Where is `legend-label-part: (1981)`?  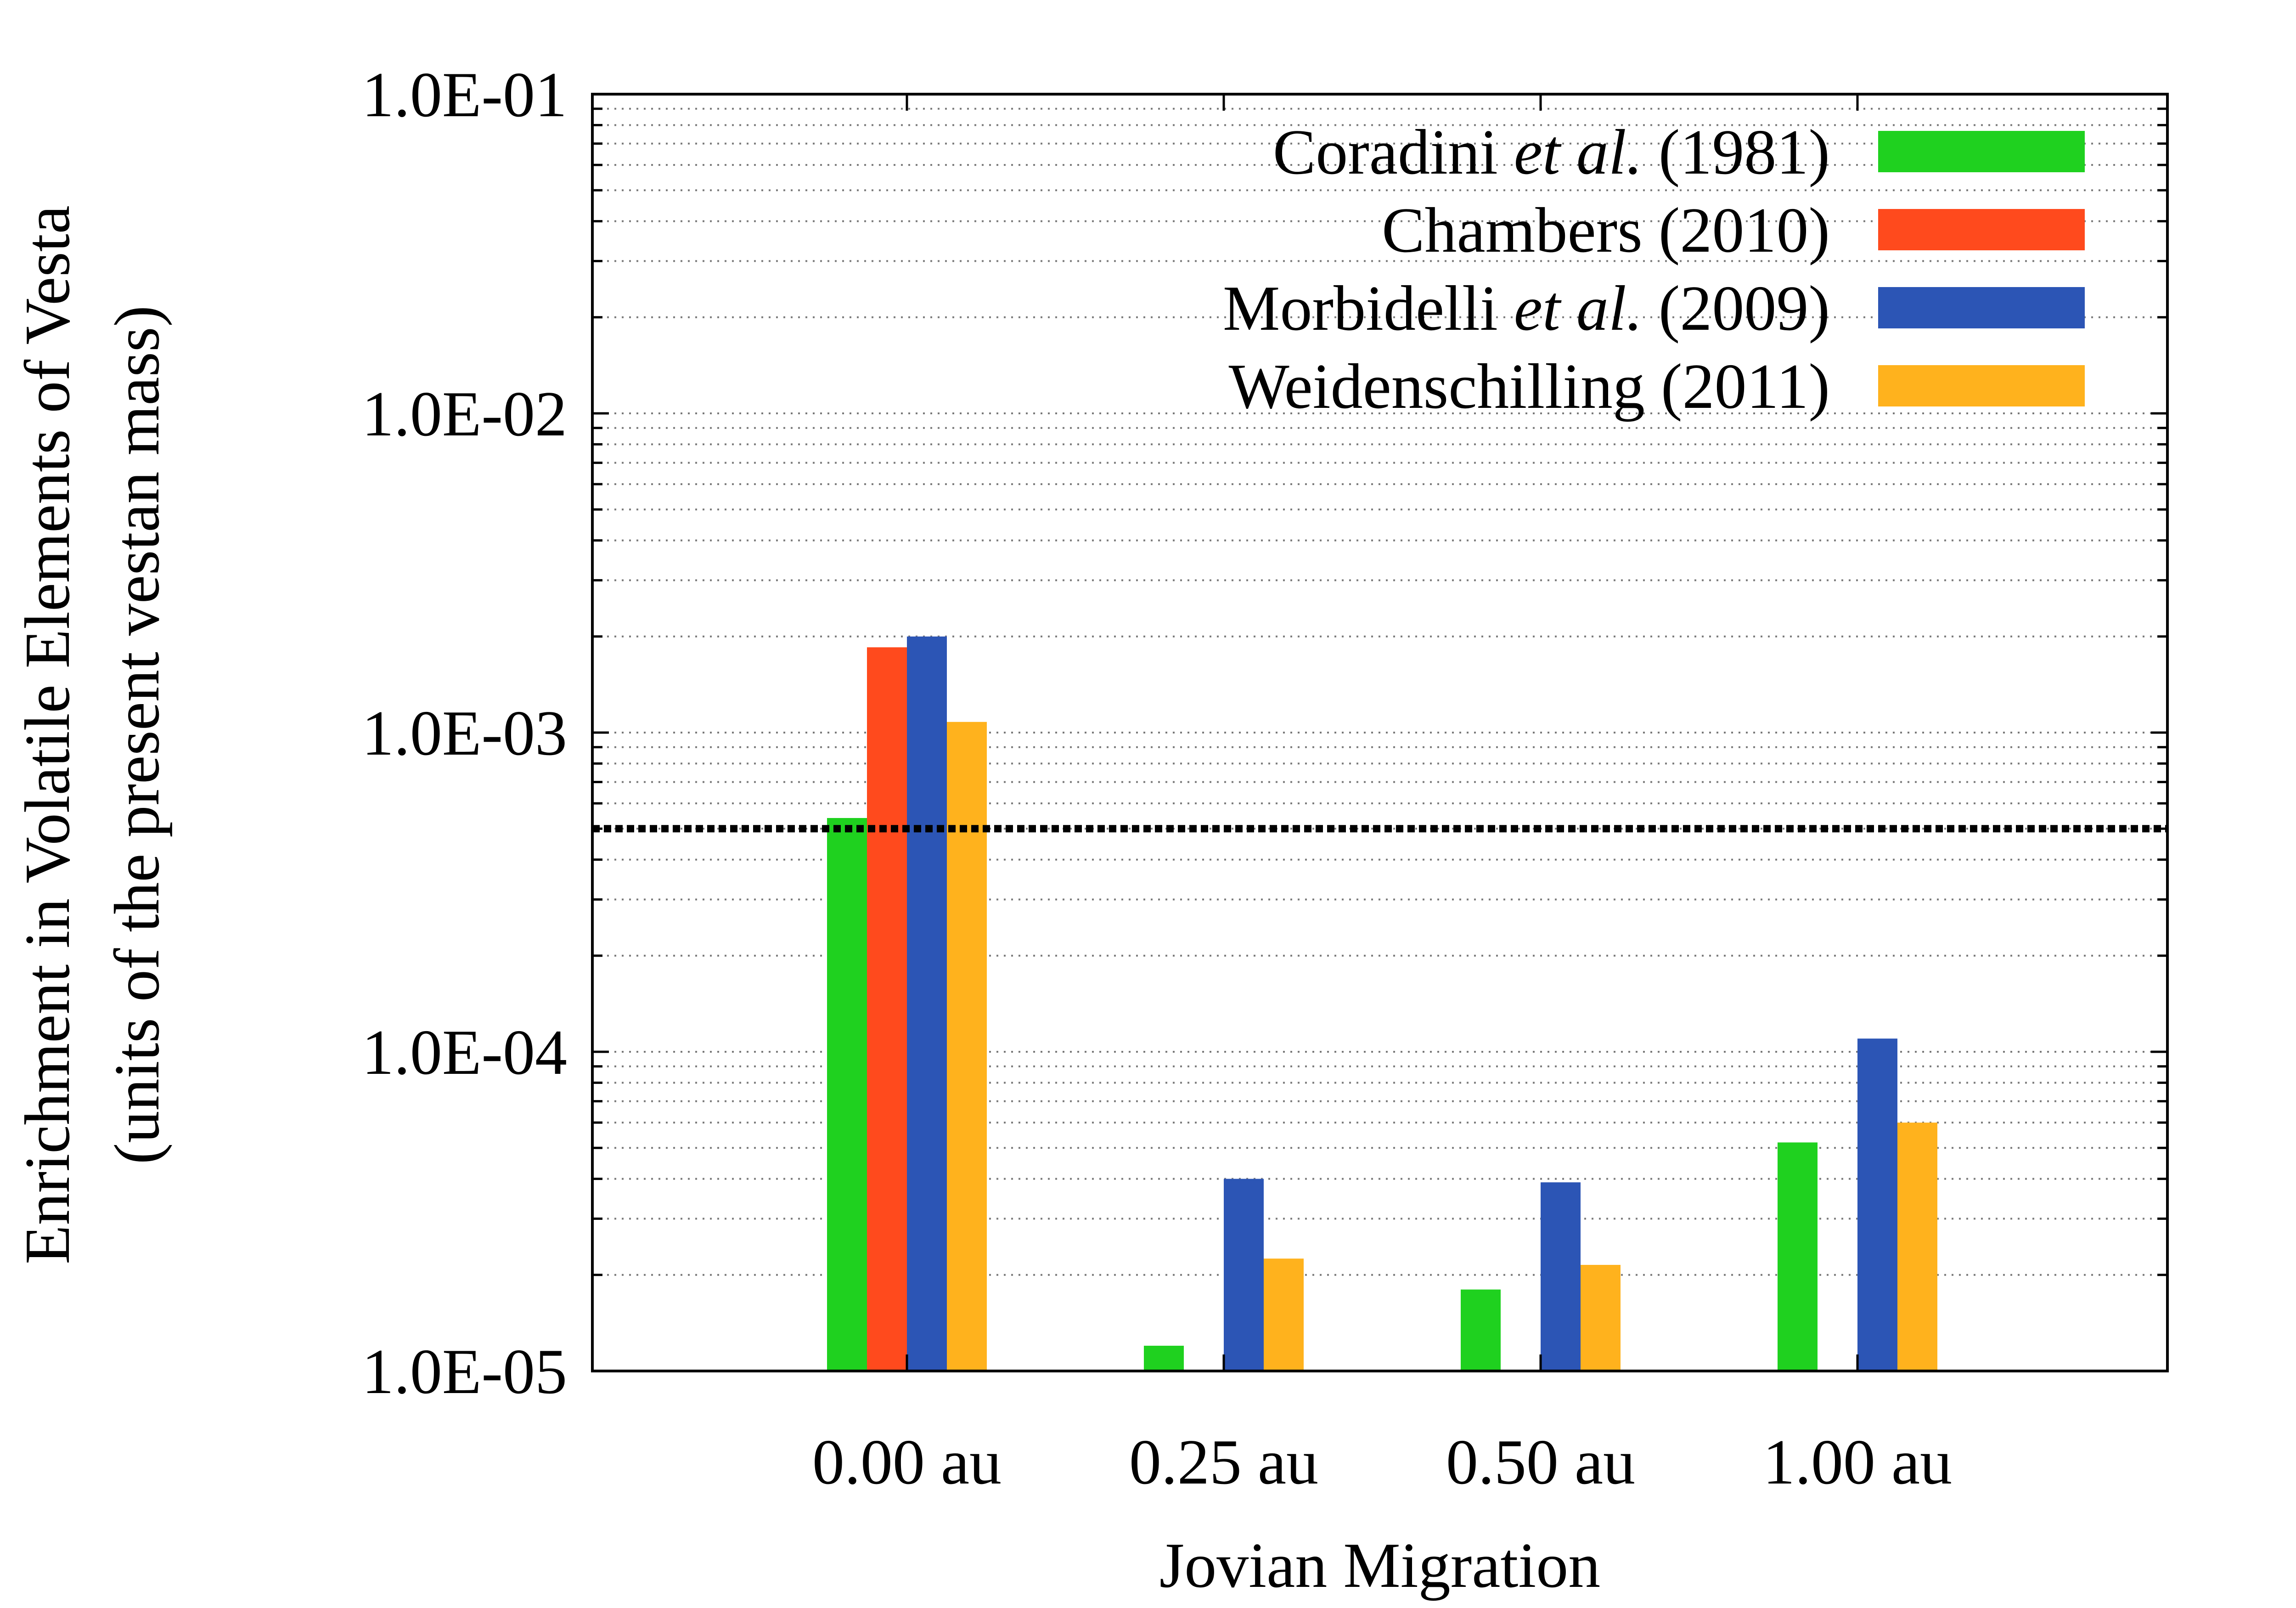 legend-label-part: (1981) is located at coordinates (1736, 152).